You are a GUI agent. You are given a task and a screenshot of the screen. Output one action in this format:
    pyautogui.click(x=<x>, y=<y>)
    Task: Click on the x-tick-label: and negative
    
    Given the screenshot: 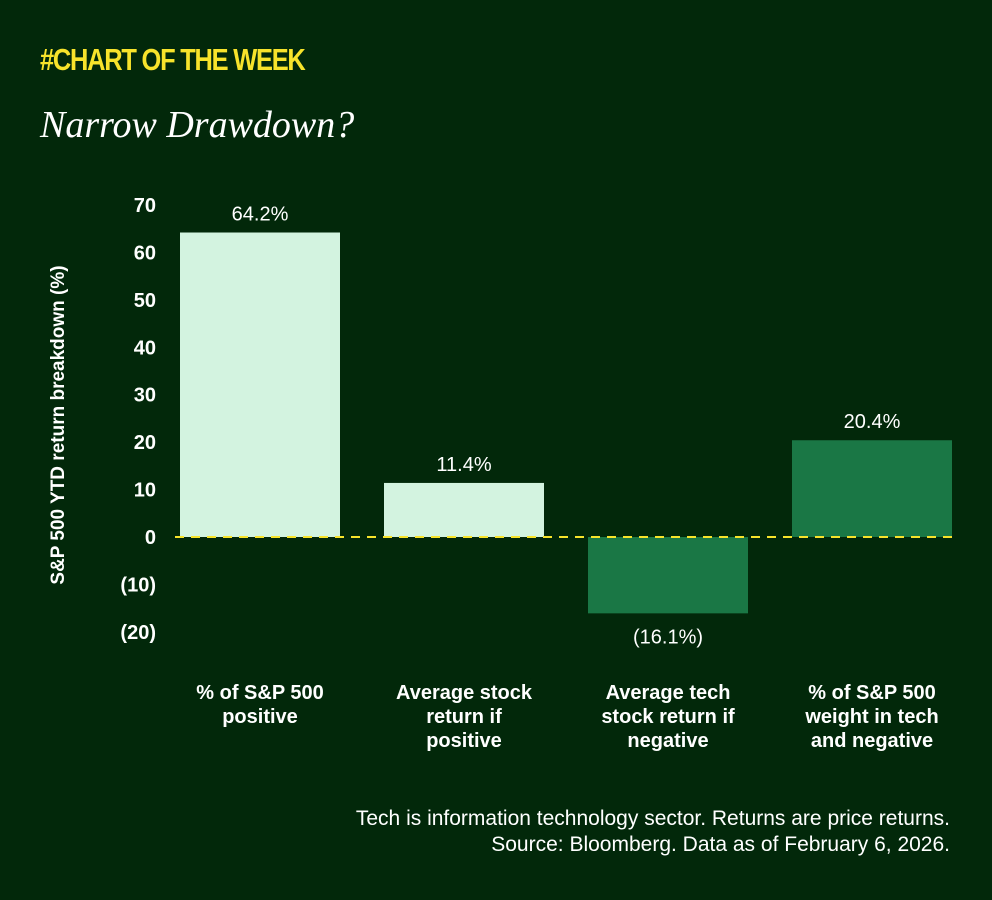 What is the action you would take?
    pyautogui.click(x=872, y=741)
    